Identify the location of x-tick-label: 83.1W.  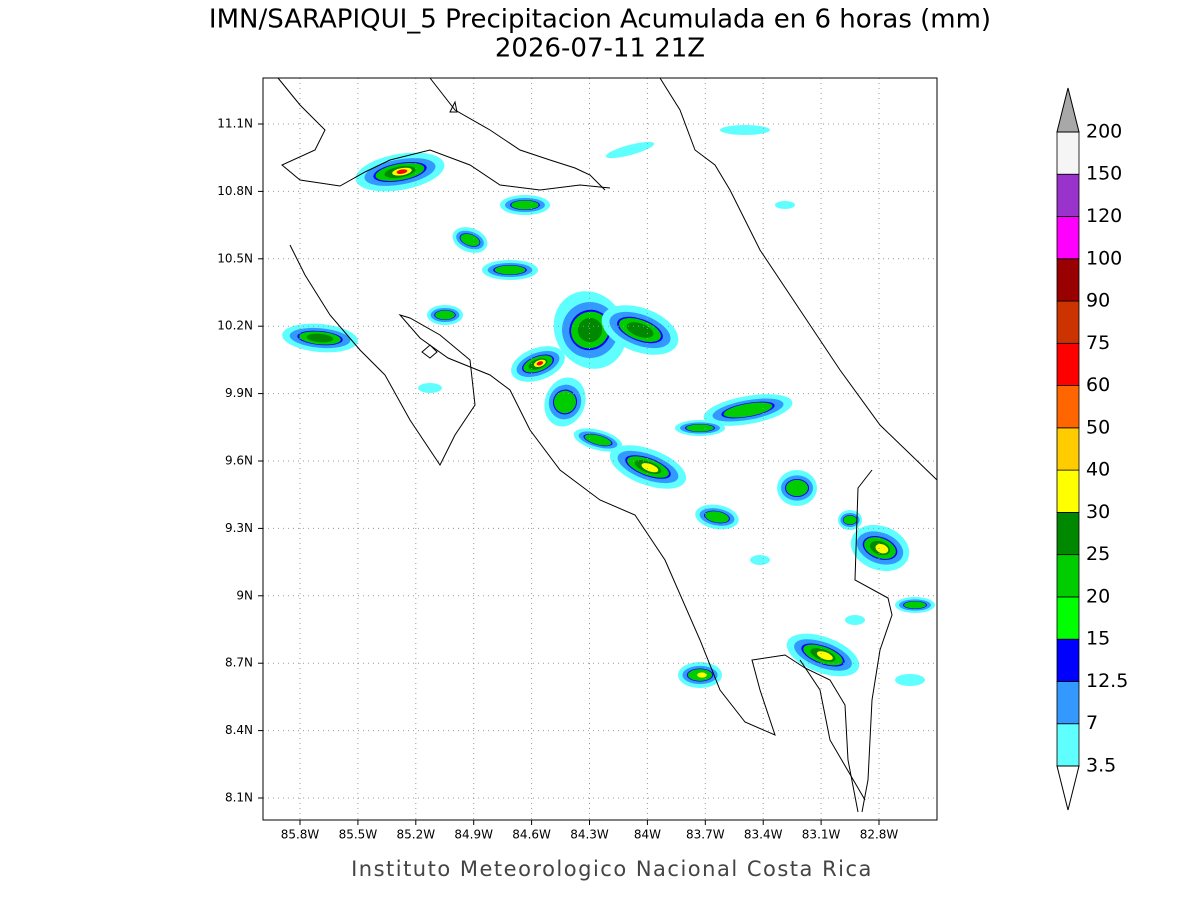
(821, 835).